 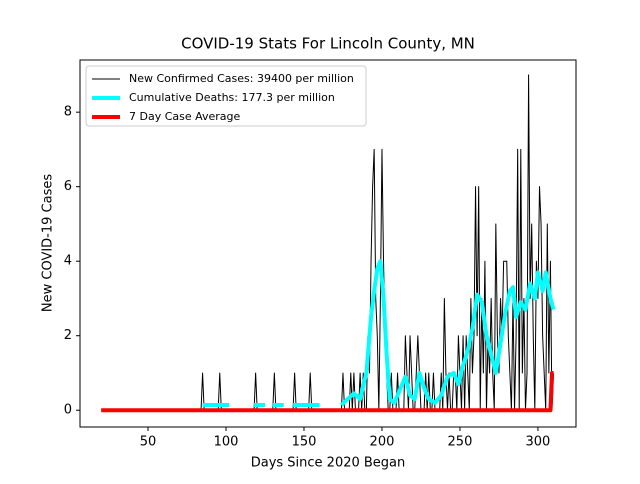 What do you see at coordinates (68, 335) in the screenshot?
I see `y-tick-label: 2` at bounding box center [68, 335].